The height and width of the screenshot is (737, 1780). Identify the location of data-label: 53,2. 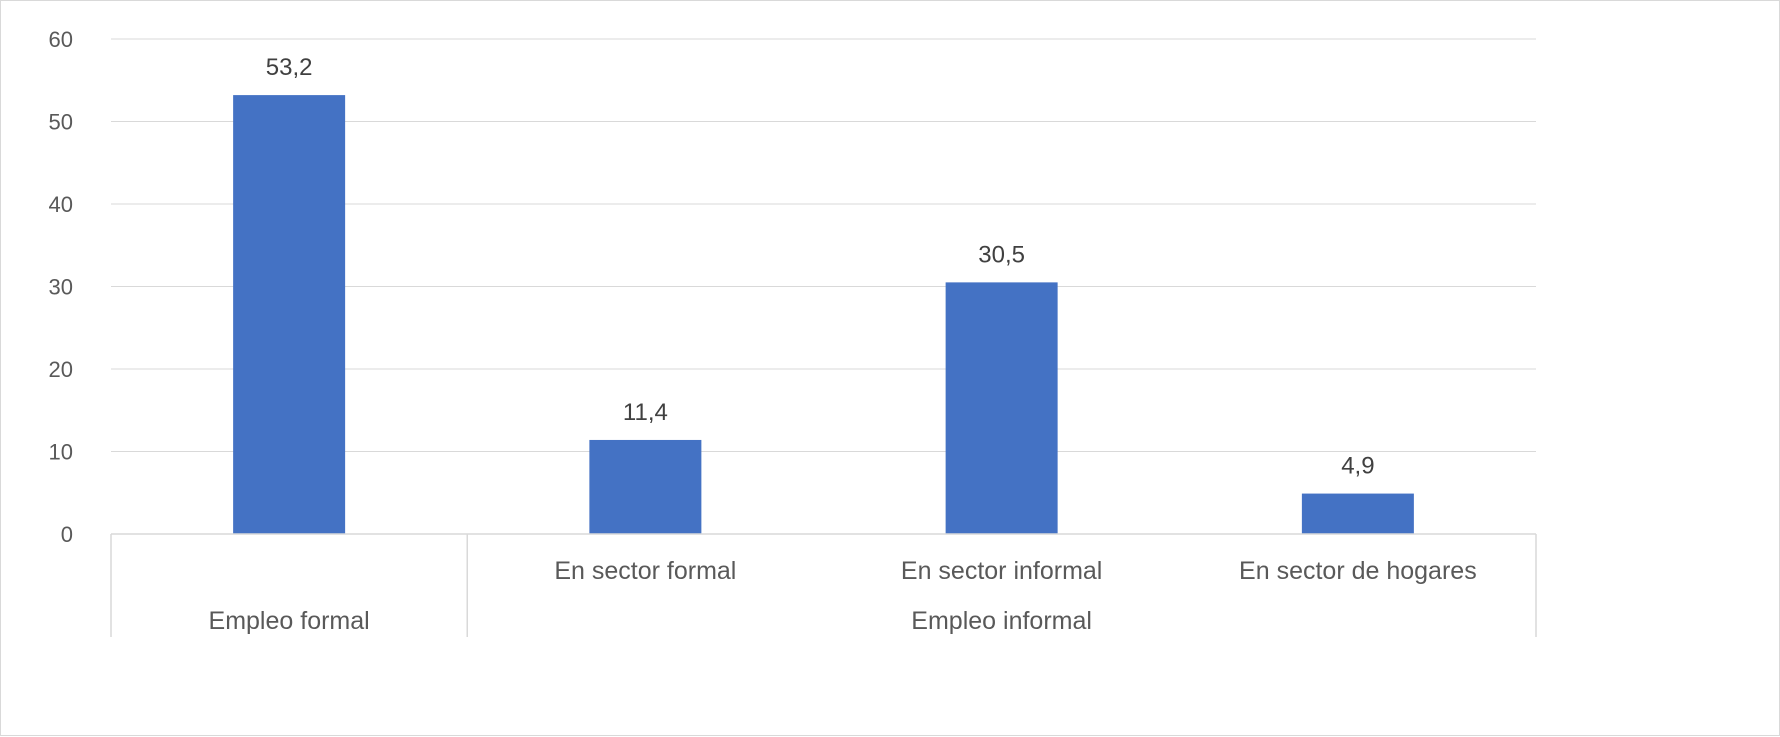
(289, 67).